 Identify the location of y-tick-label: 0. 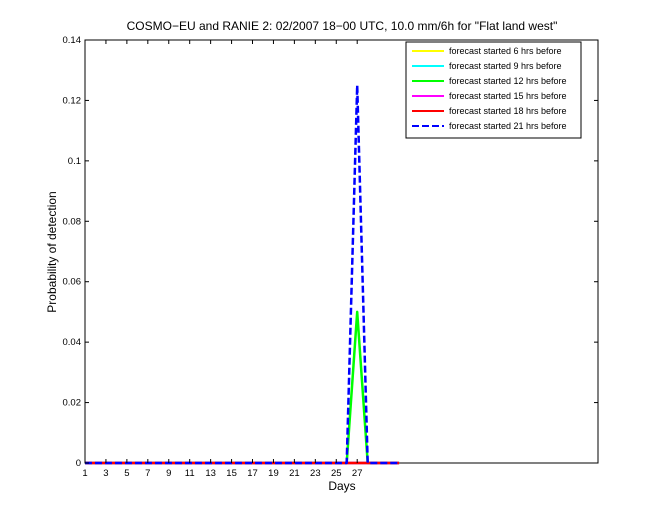
(78, 463).